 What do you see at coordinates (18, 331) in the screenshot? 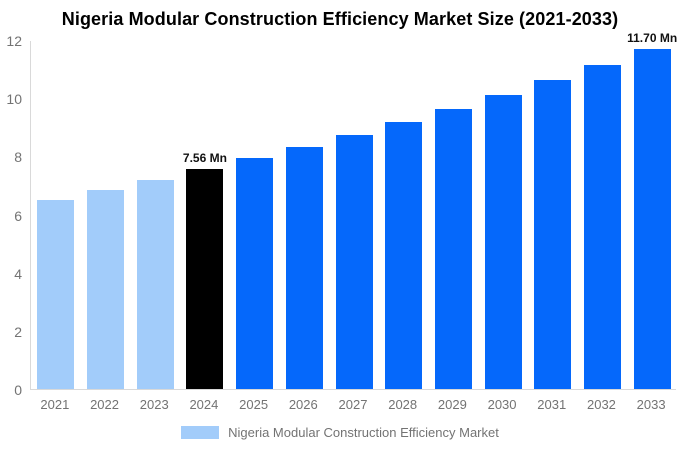
I see `y-tick-label-2: 2` at bounding box center [18, 331].